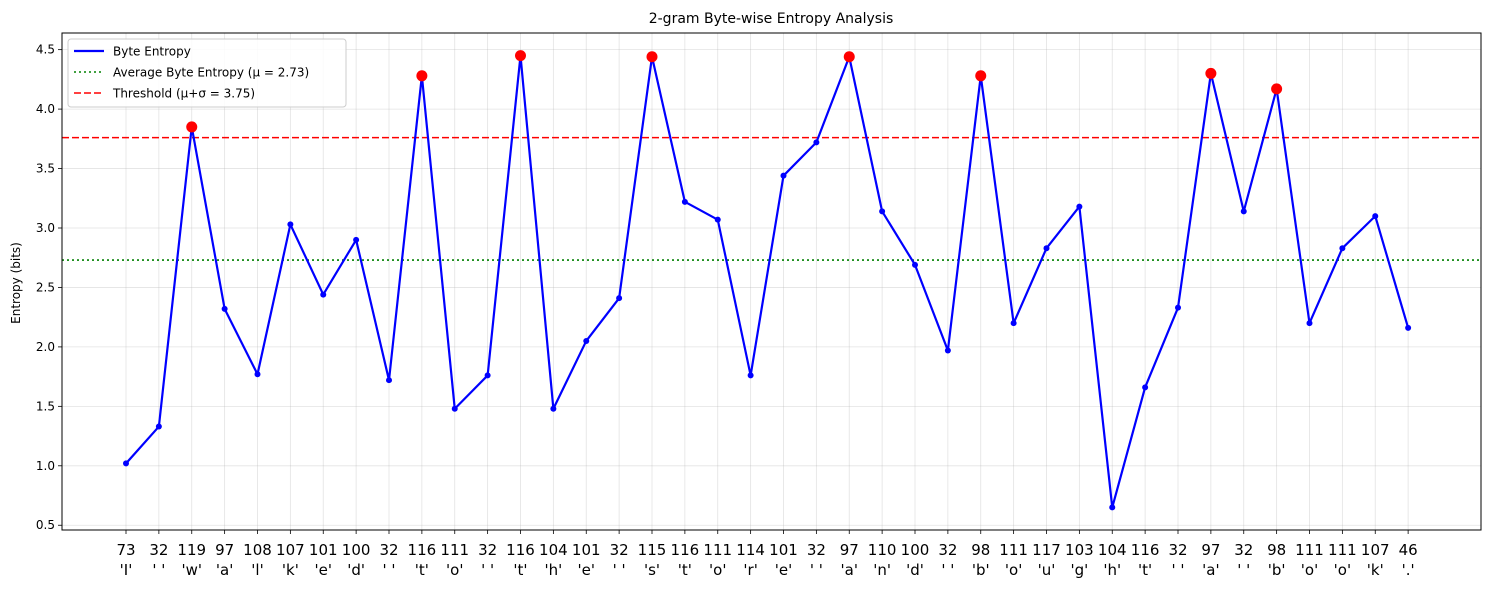  Describe the element at coordinates (16, 283) in the screenshot. I see `y-axis-label: Entropy (bits)` at that location.